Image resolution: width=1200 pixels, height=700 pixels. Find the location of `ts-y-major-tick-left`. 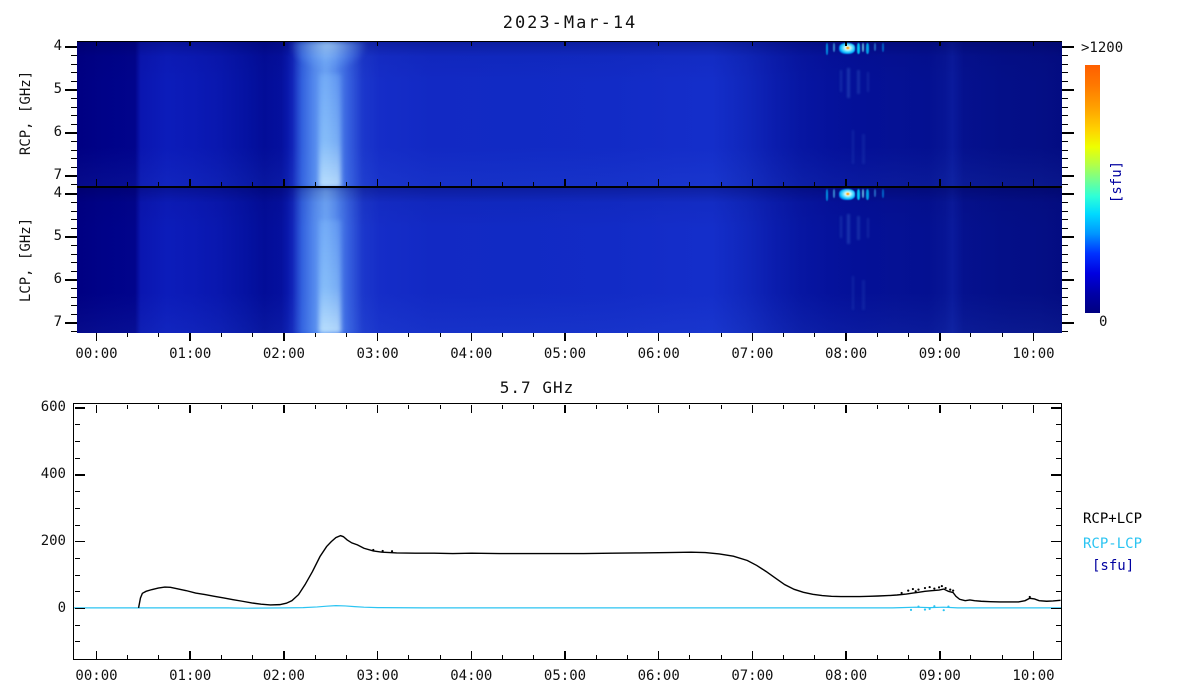

ts-y-major-tick-left is located at coordinates (79, 408).